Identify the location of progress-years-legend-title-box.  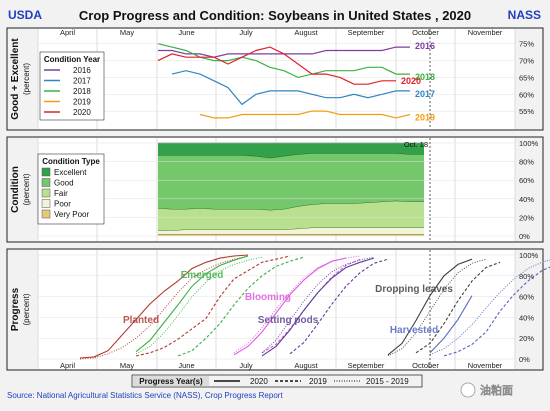
(171, 381).